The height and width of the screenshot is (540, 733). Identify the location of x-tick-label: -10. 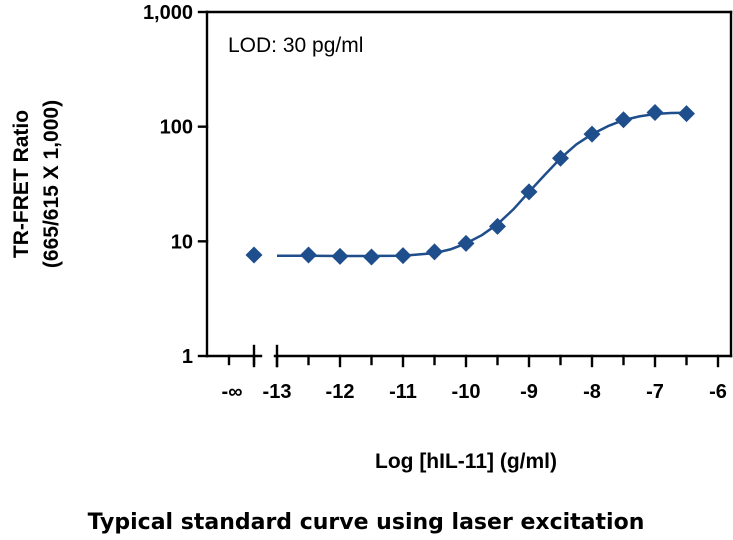
(466, 392).